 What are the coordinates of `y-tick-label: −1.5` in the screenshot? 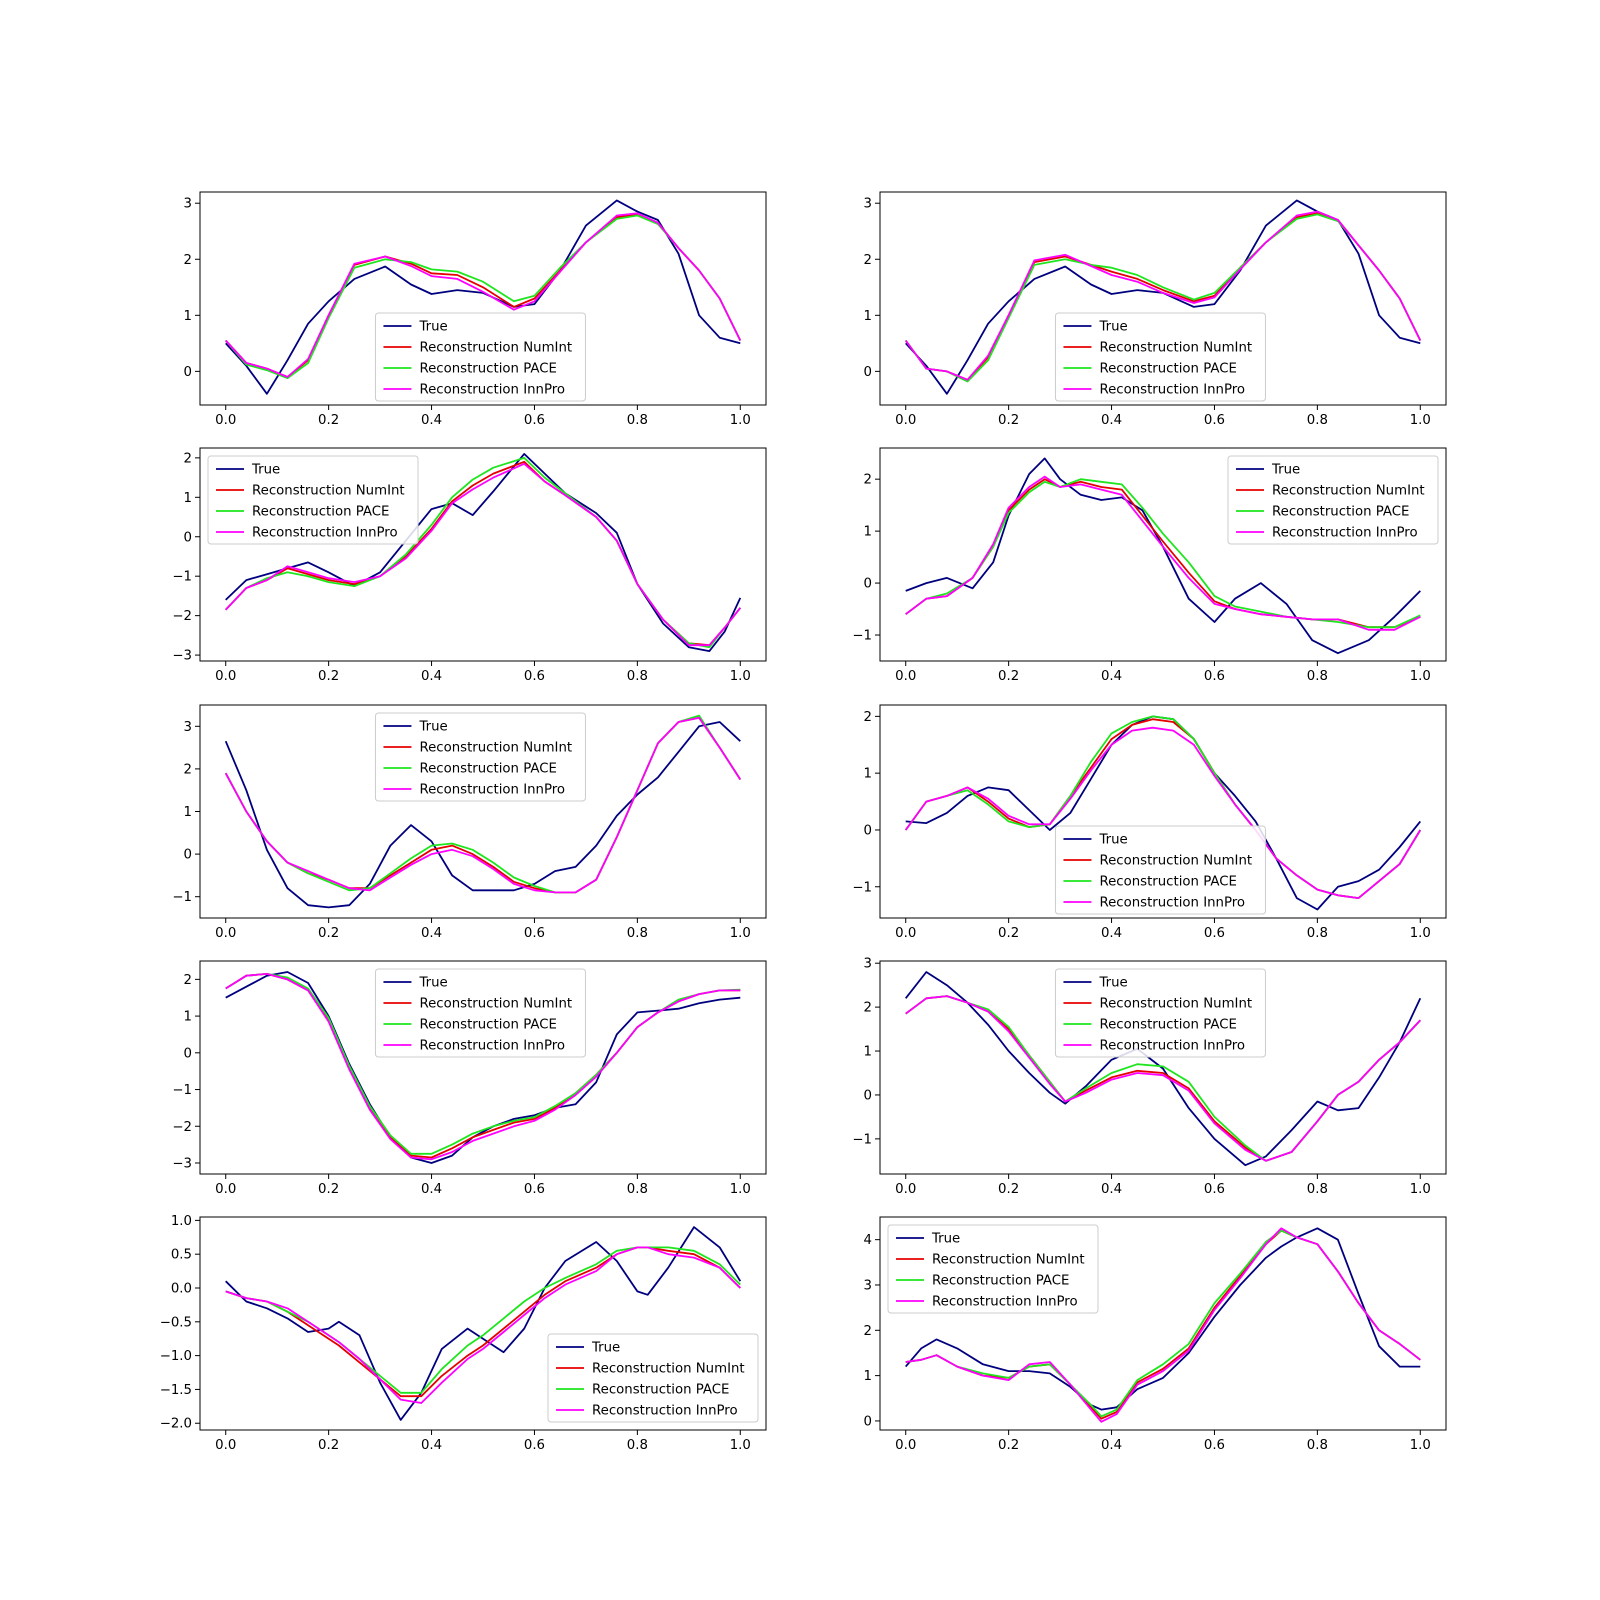 It's located at (176, 1390).